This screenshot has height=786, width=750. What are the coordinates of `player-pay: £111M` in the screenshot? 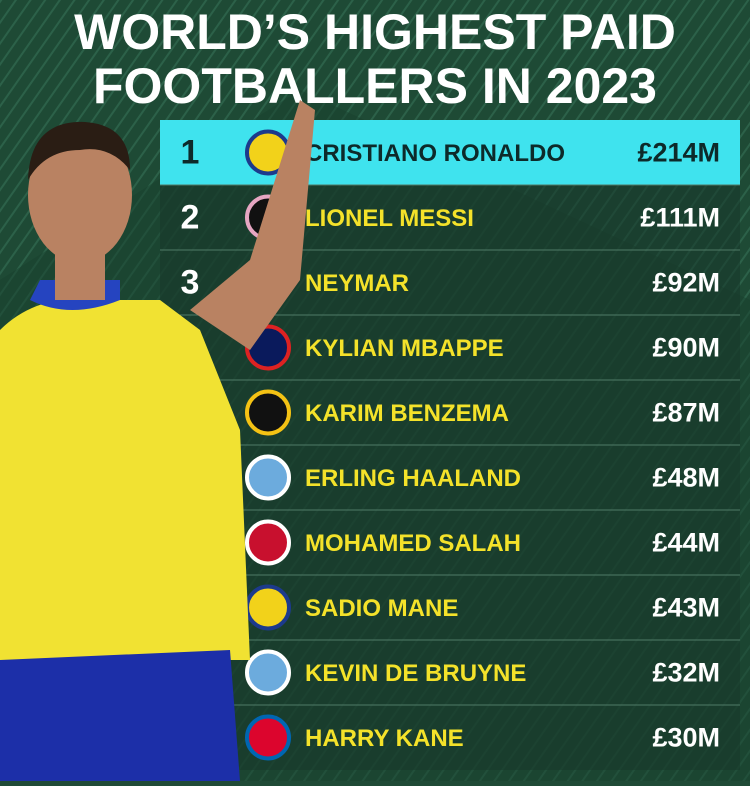 It's located at (680, 218).